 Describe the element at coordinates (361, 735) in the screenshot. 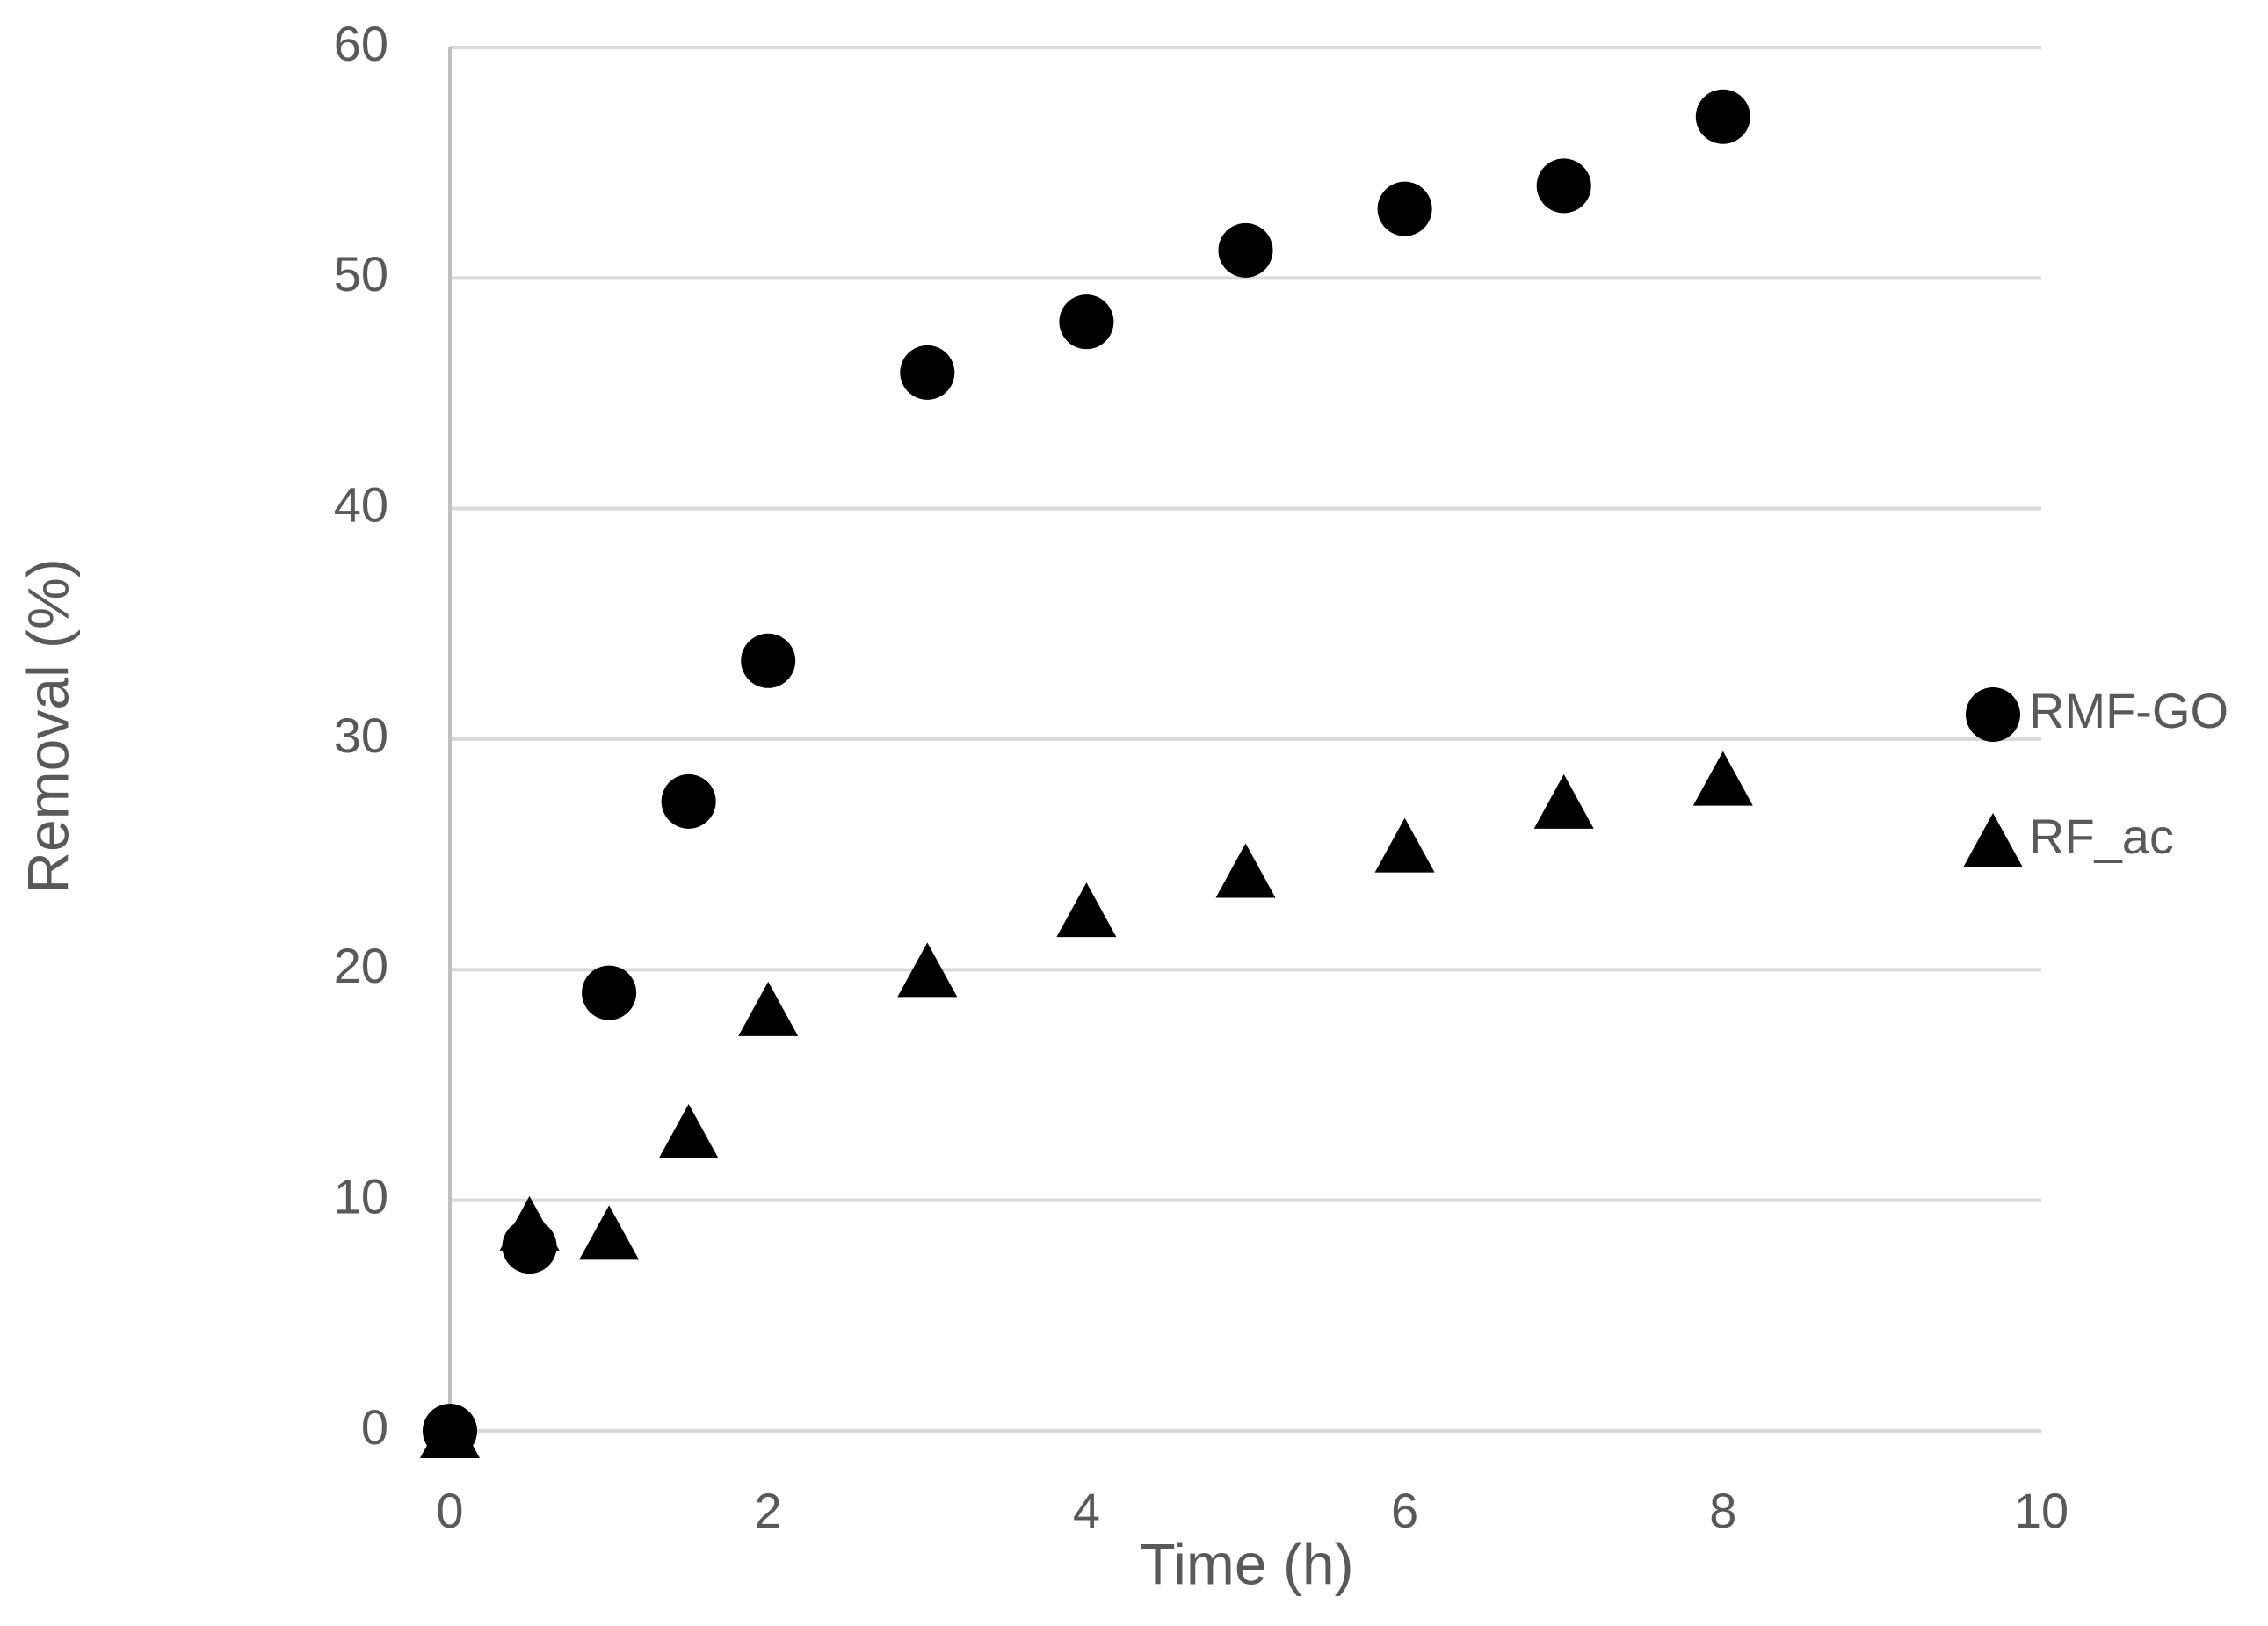

I see `y-tick-label: 30` at that location.